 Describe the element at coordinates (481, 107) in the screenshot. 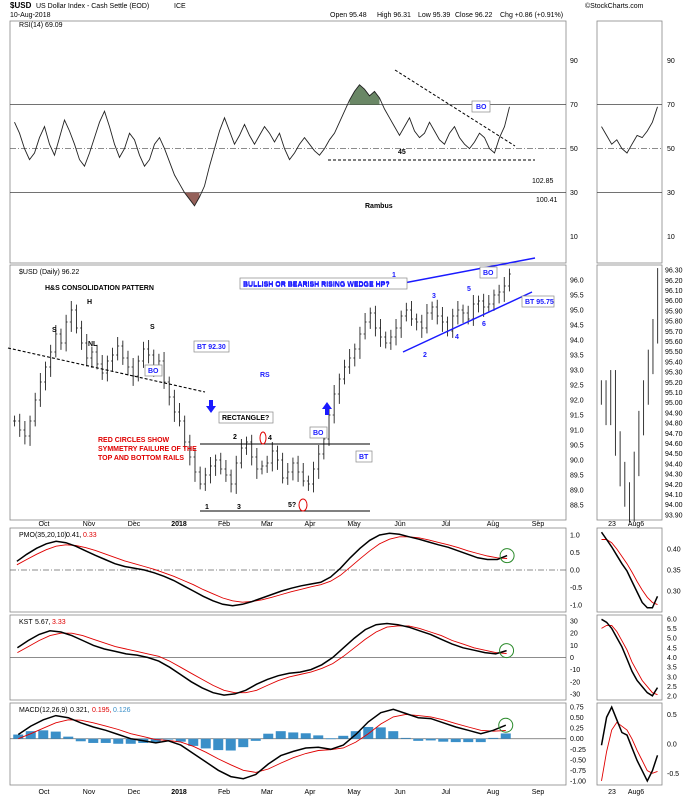

I see `rsi-bo-label: BO` at that location.